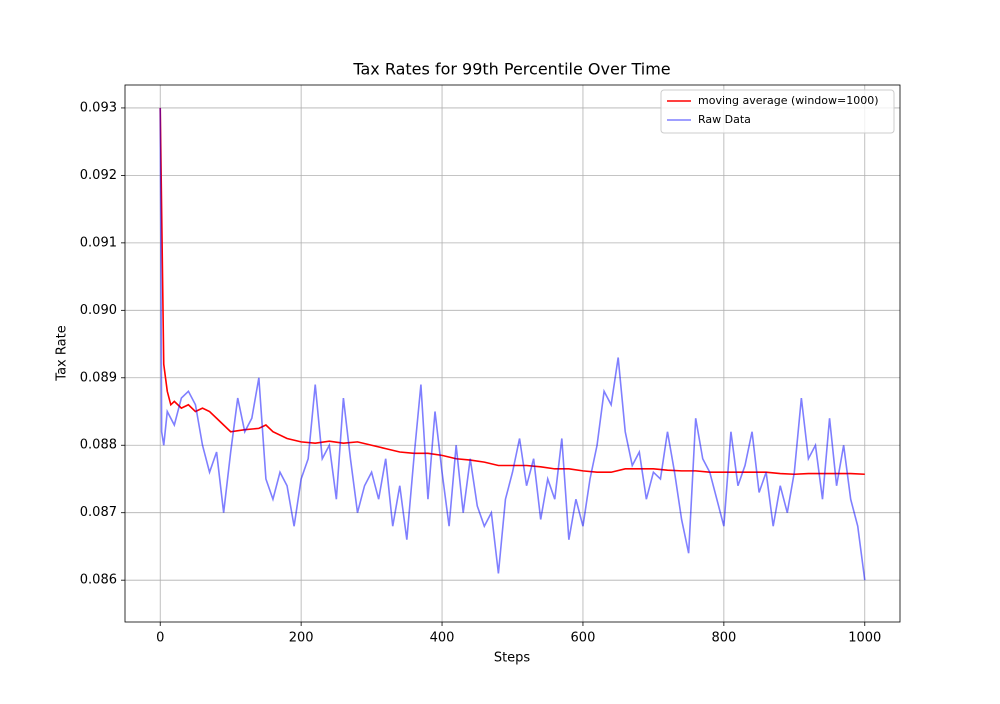 The height and width of the screenshot is (704, 1000). I want to click on y-axis-label: Tax Rate, so click(62, 353).